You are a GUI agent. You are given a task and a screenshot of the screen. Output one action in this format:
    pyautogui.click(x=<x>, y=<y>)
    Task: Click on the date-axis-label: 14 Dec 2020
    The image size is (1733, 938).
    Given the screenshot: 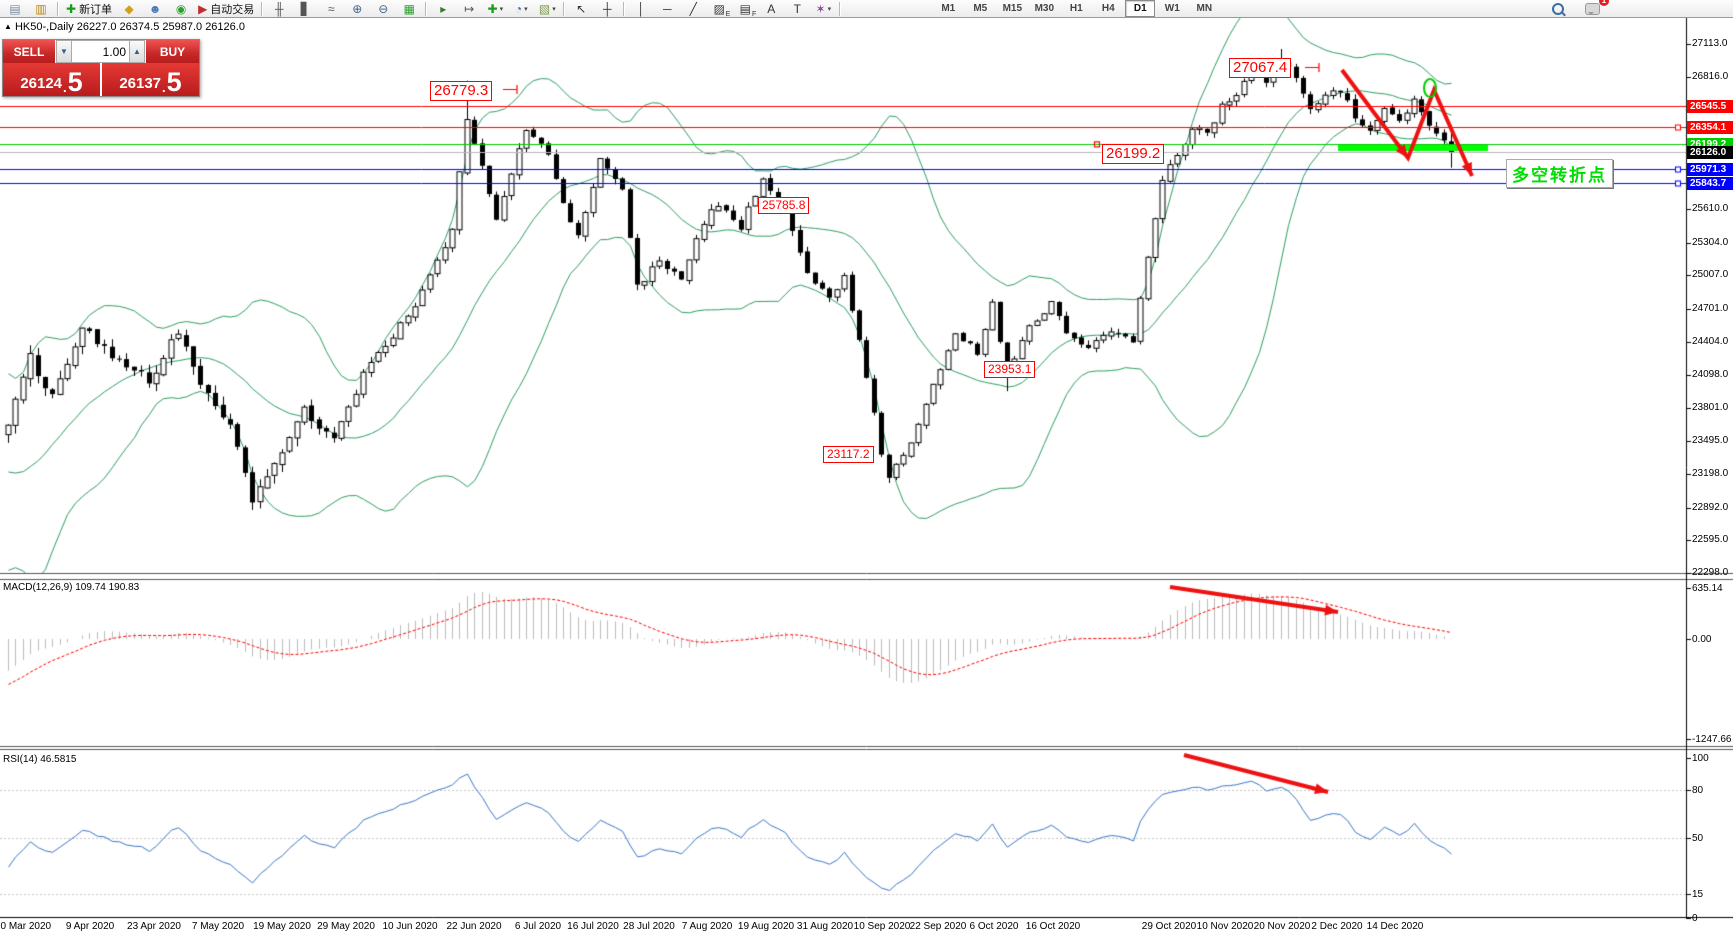 What is the action you would take?
    pyautogui.click(x=1395, y=926)
    